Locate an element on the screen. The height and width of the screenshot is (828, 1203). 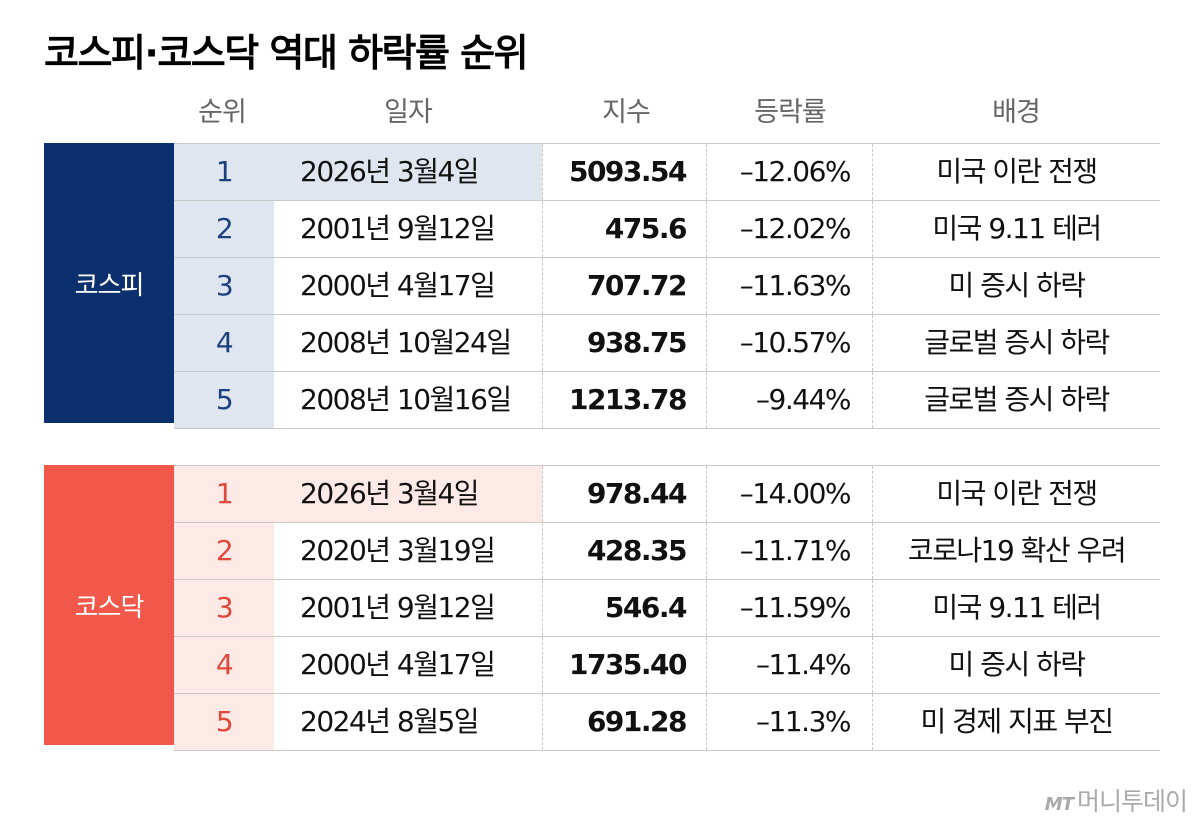
table-row: 3 2001년 9월12일 546.4 –11.59% 미국 9.11 테러 is located at coordinates (667, 607).